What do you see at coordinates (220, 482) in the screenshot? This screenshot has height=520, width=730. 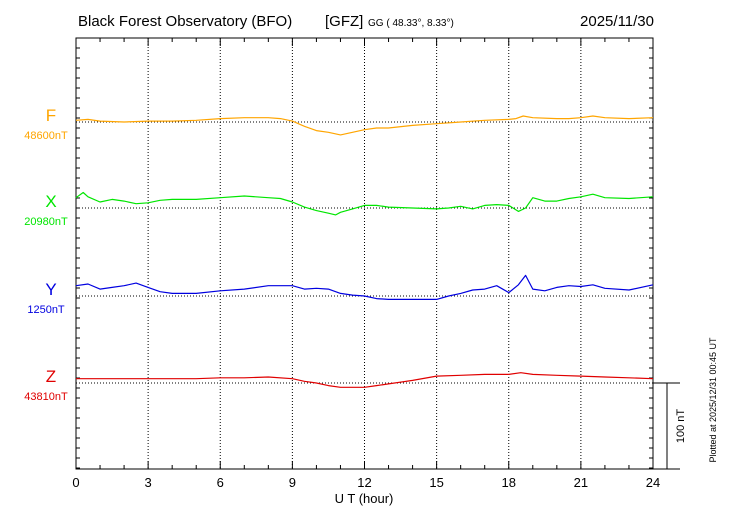 I see `x-tick-label: 6` at bounding box center [220, 482].